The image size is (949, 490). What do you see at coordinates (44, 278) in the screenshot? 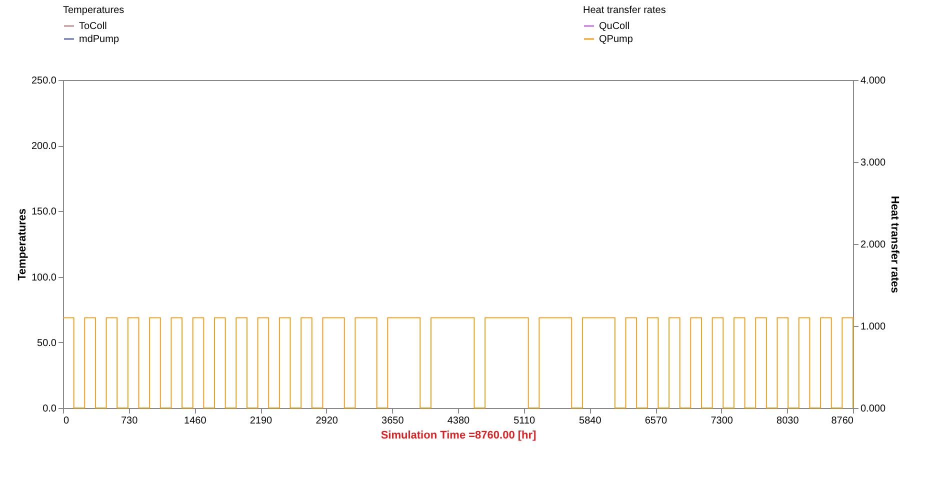
I see `y-tick-label: 100.0` at bounding box center [44, 278].